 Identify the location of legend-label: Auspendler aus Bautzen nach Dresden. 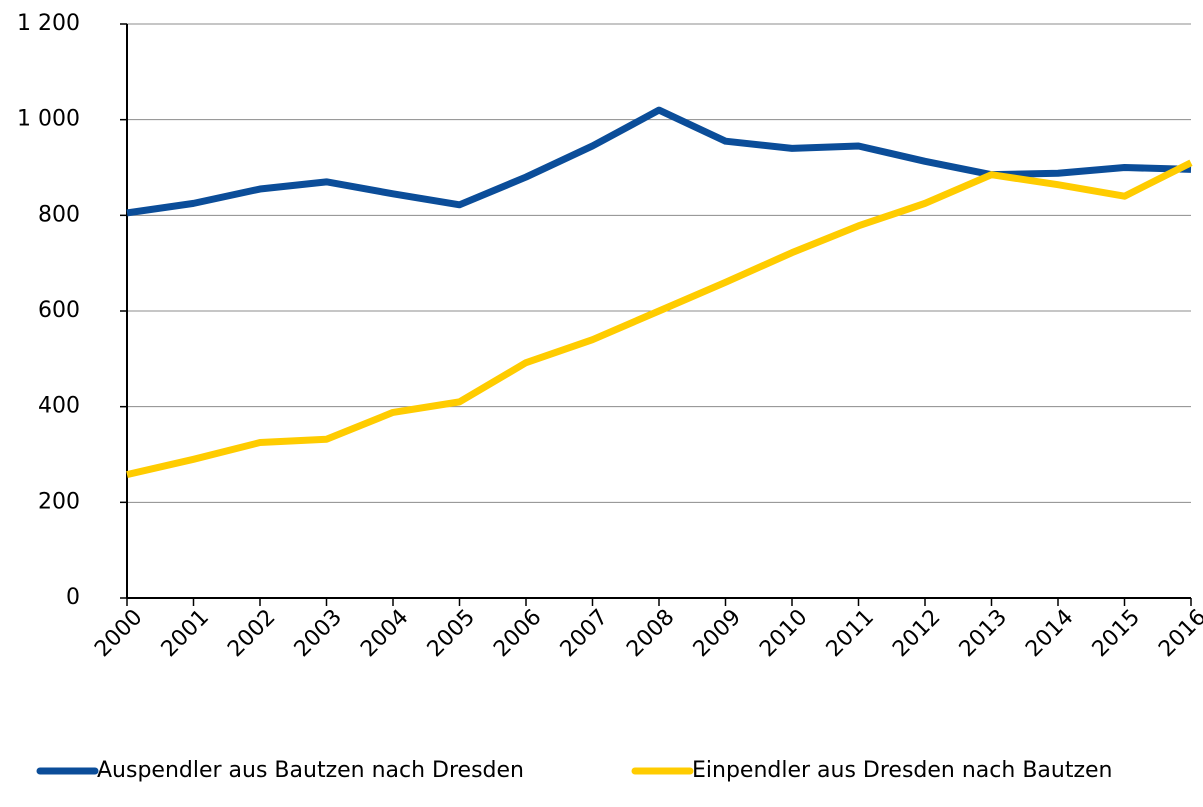
(310, 770).